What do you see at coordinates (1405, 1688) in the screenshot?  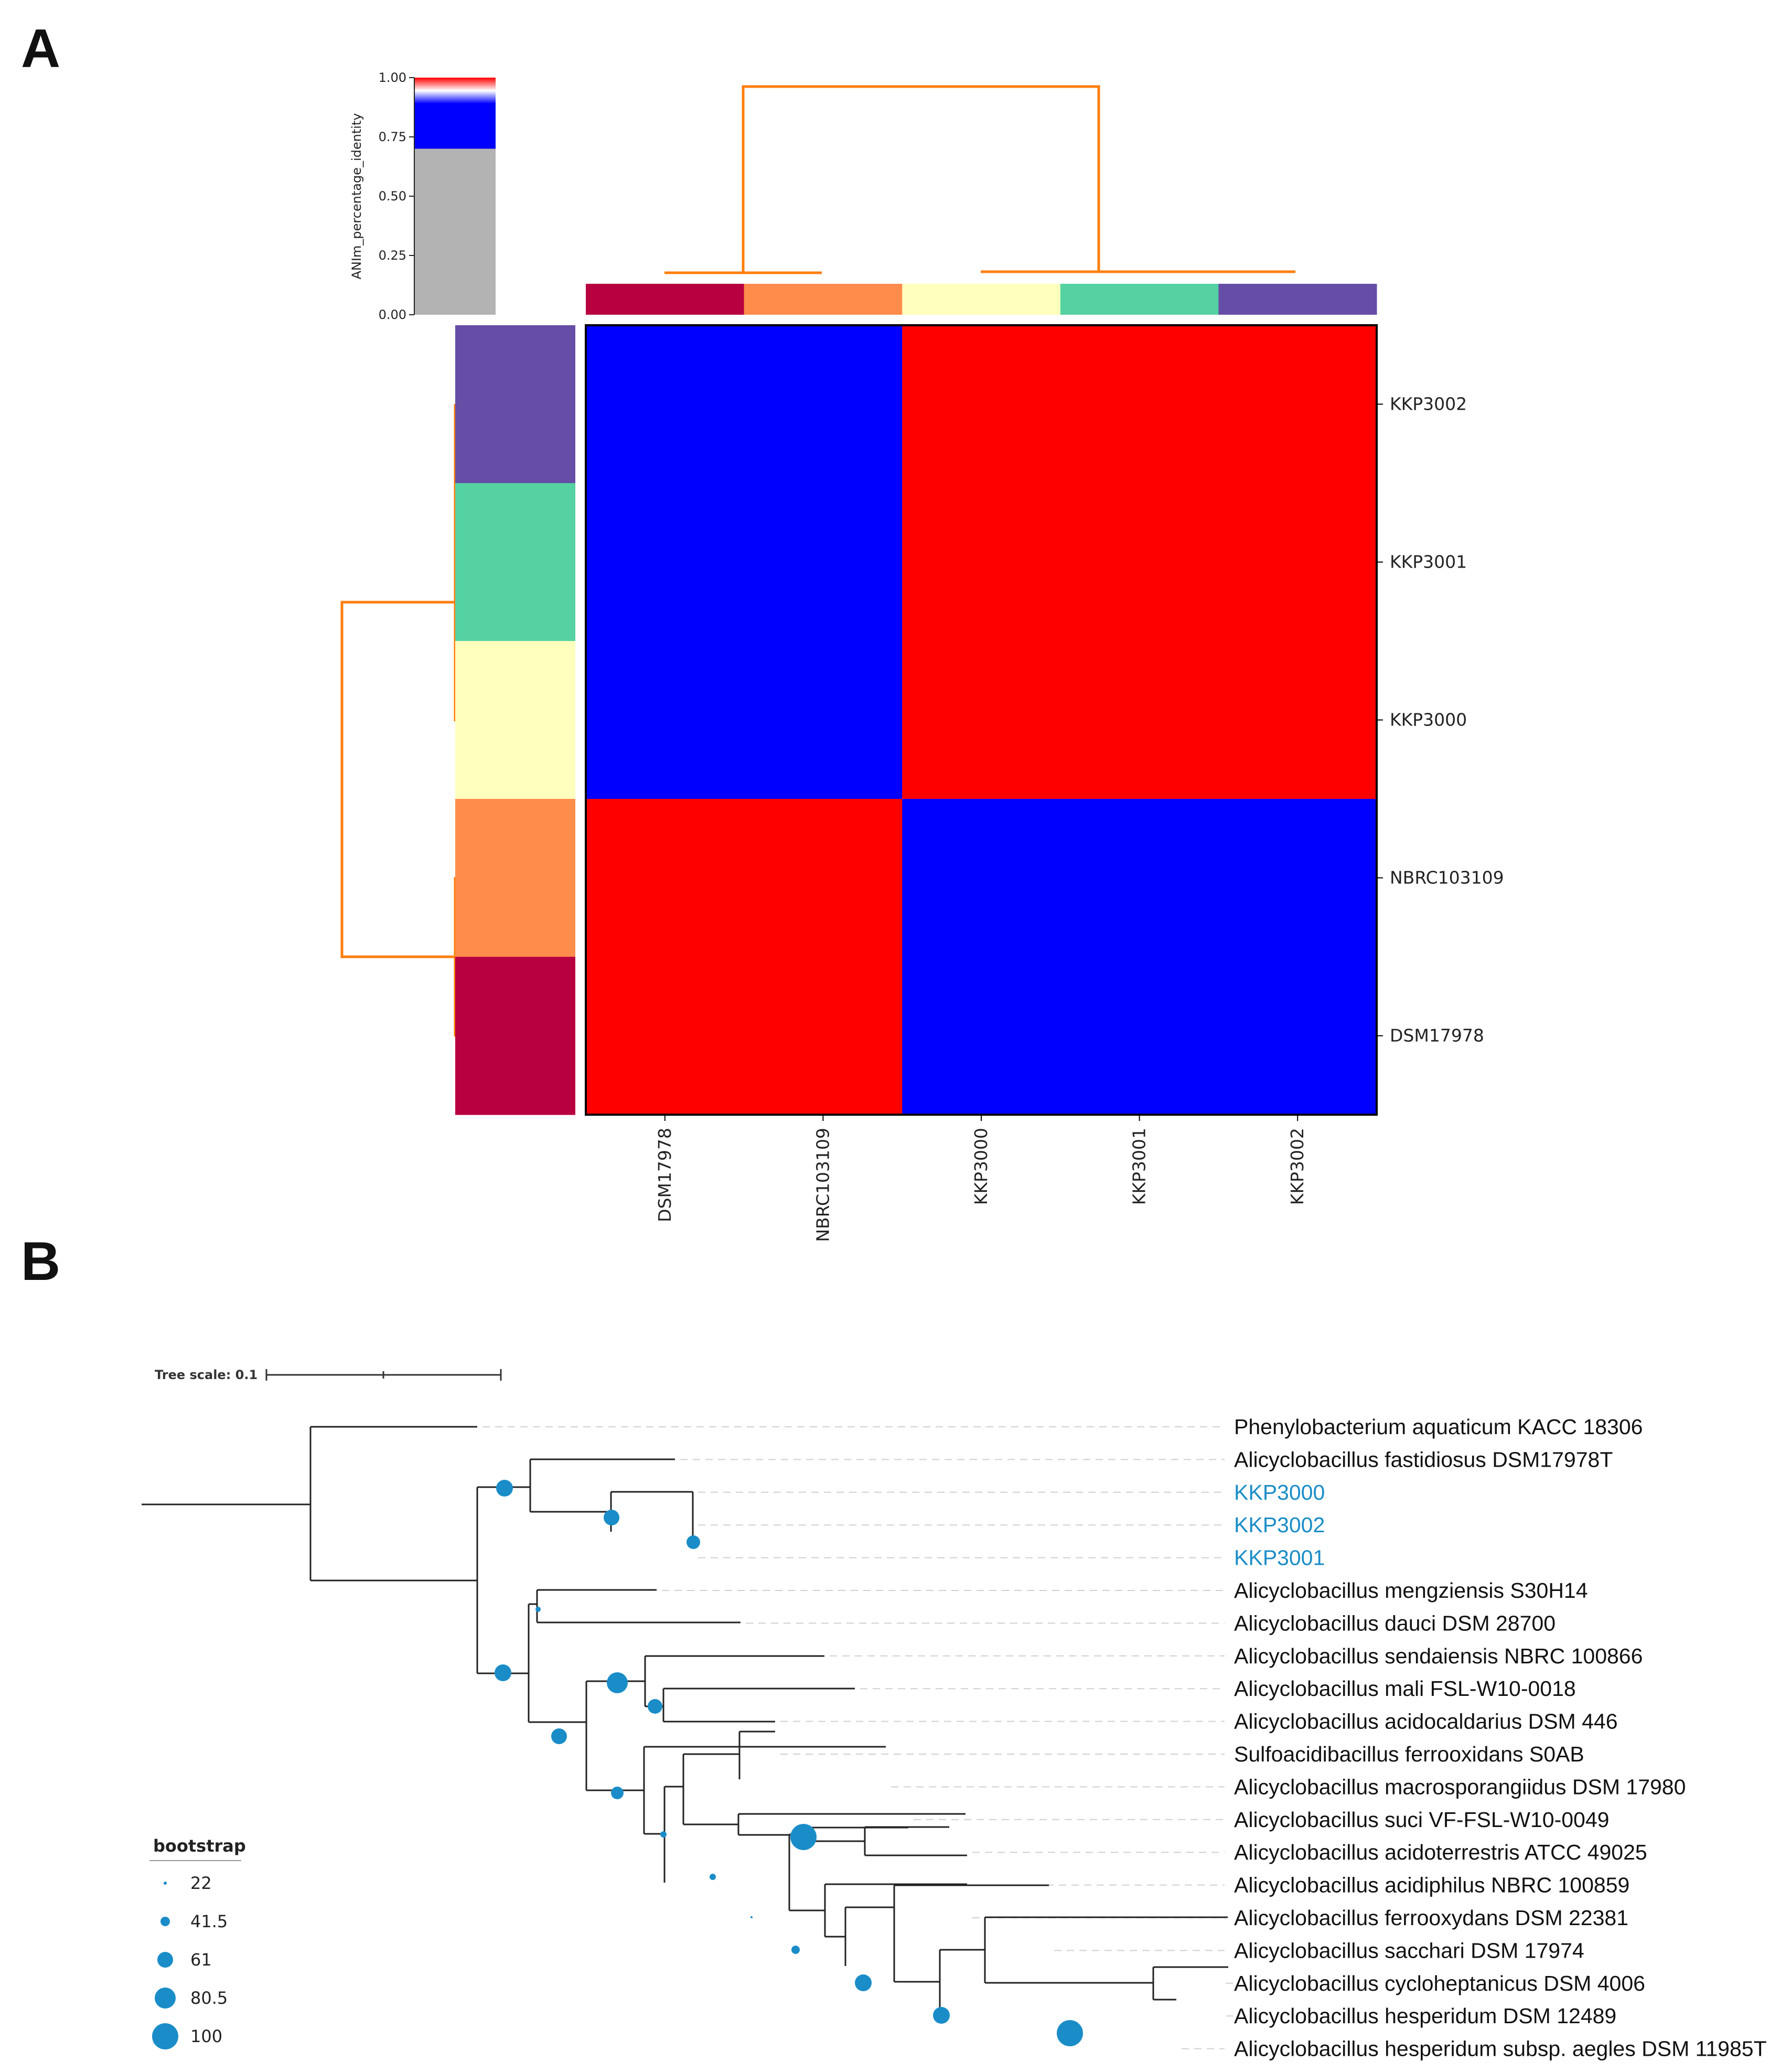 I see `tree-leaf-label: Alicyclobacillus mali FSL-W10-0018` at bounding box center [1405, 1688].